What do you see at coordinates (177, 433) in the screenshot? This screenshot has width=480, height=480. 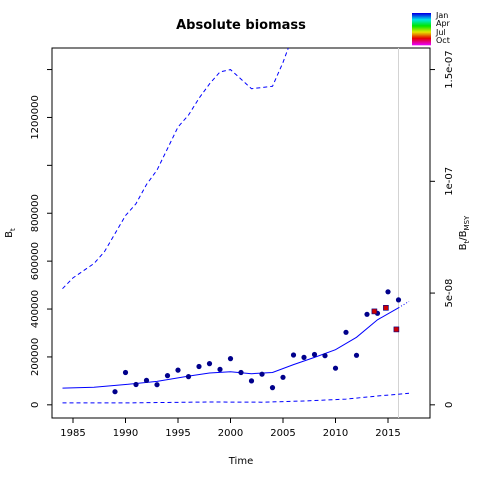 I see `x-tick-label: 1995` at bounding box center [177, 433].